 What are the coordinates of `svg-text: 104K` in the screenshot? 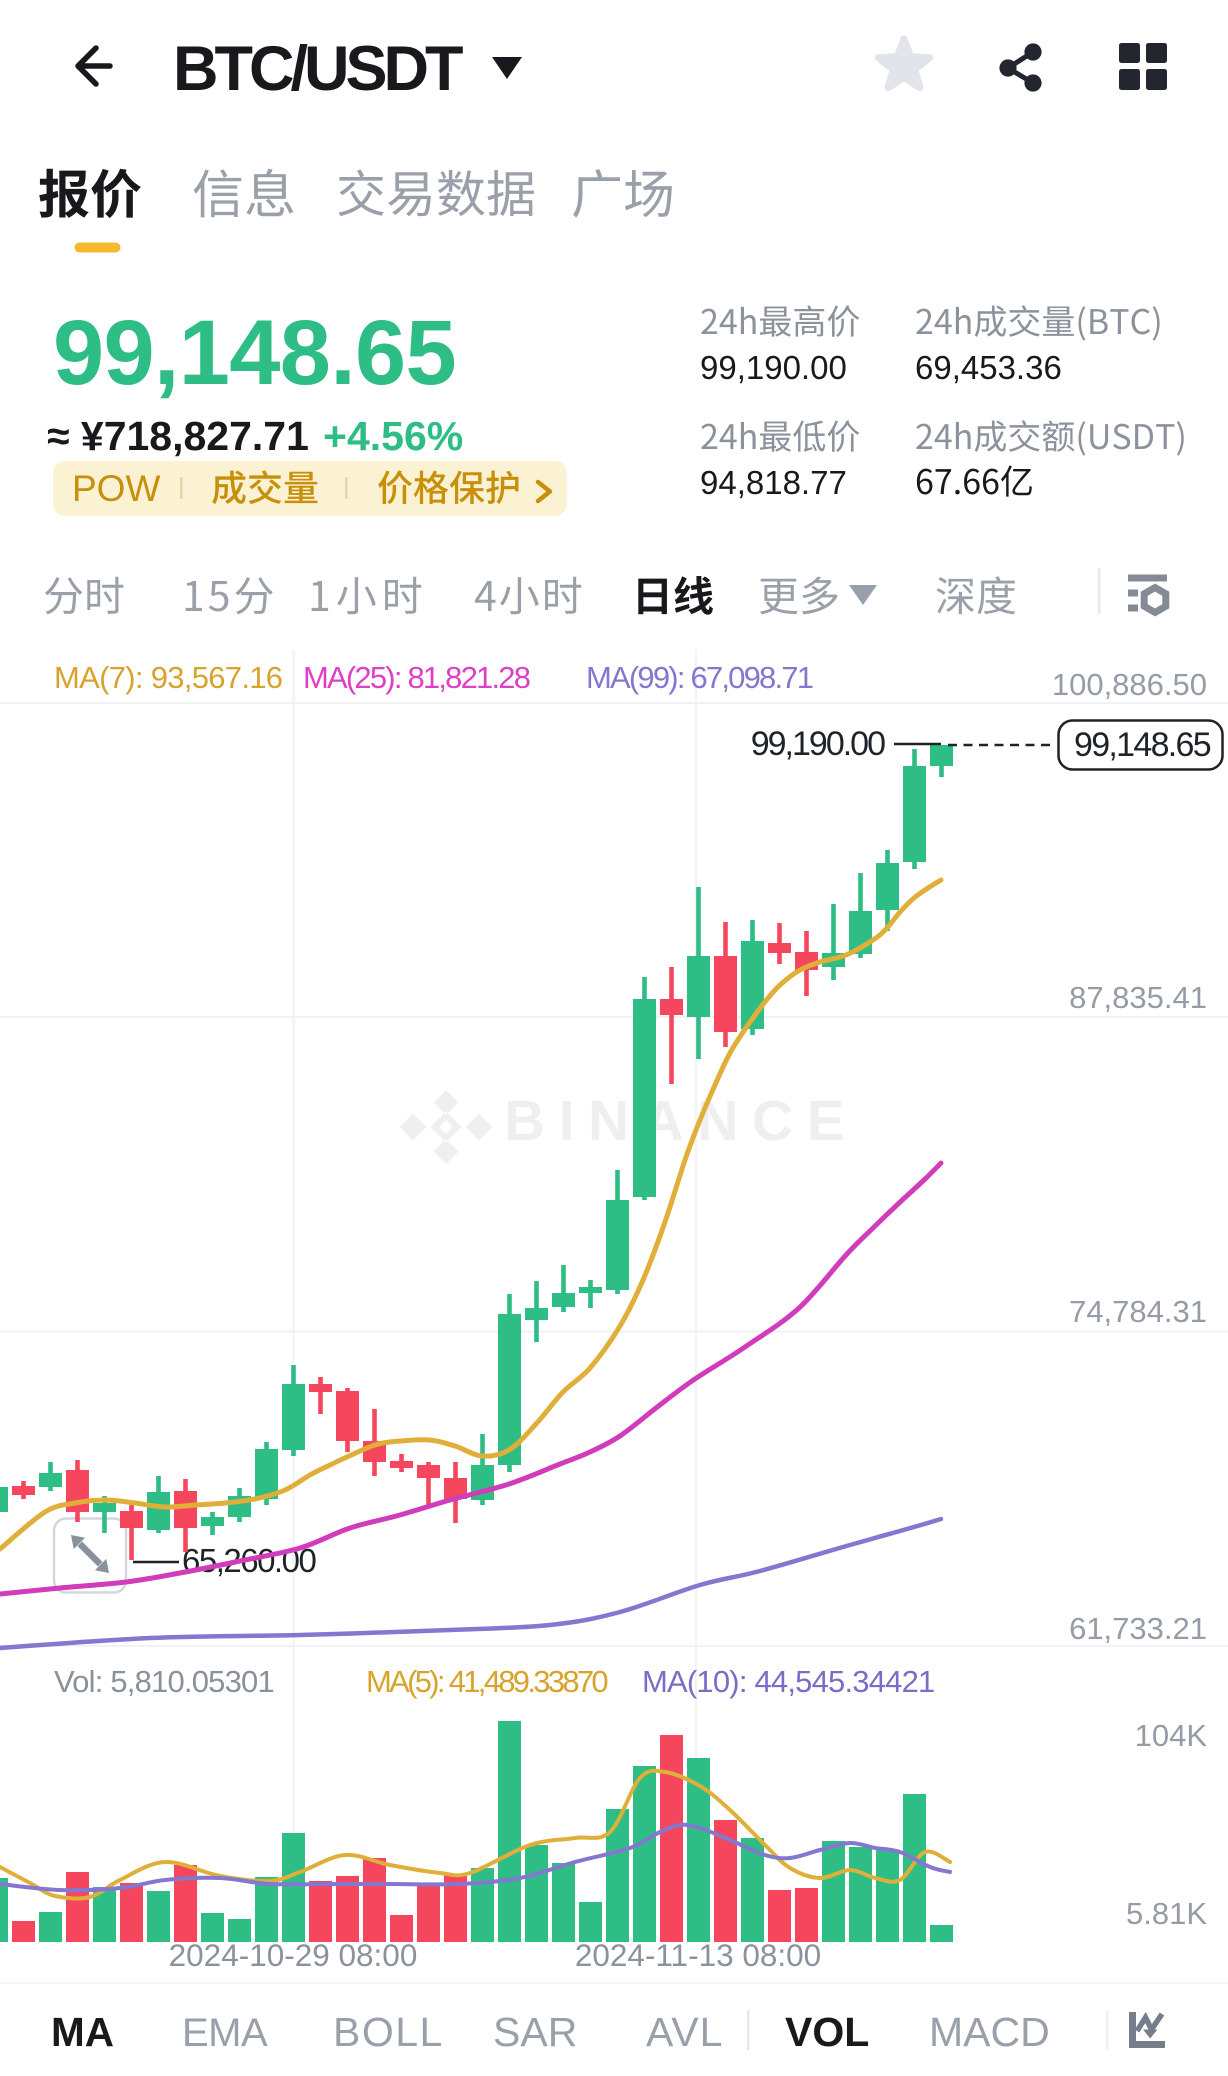 It's located at (1171, 1735).